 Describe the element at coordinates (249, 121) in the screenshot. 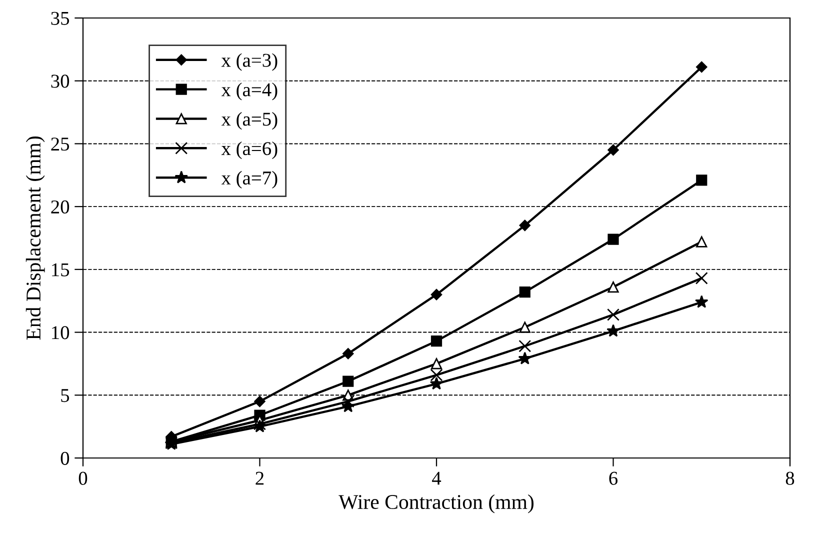

I see `legend-label: x (a=5)` at that location.